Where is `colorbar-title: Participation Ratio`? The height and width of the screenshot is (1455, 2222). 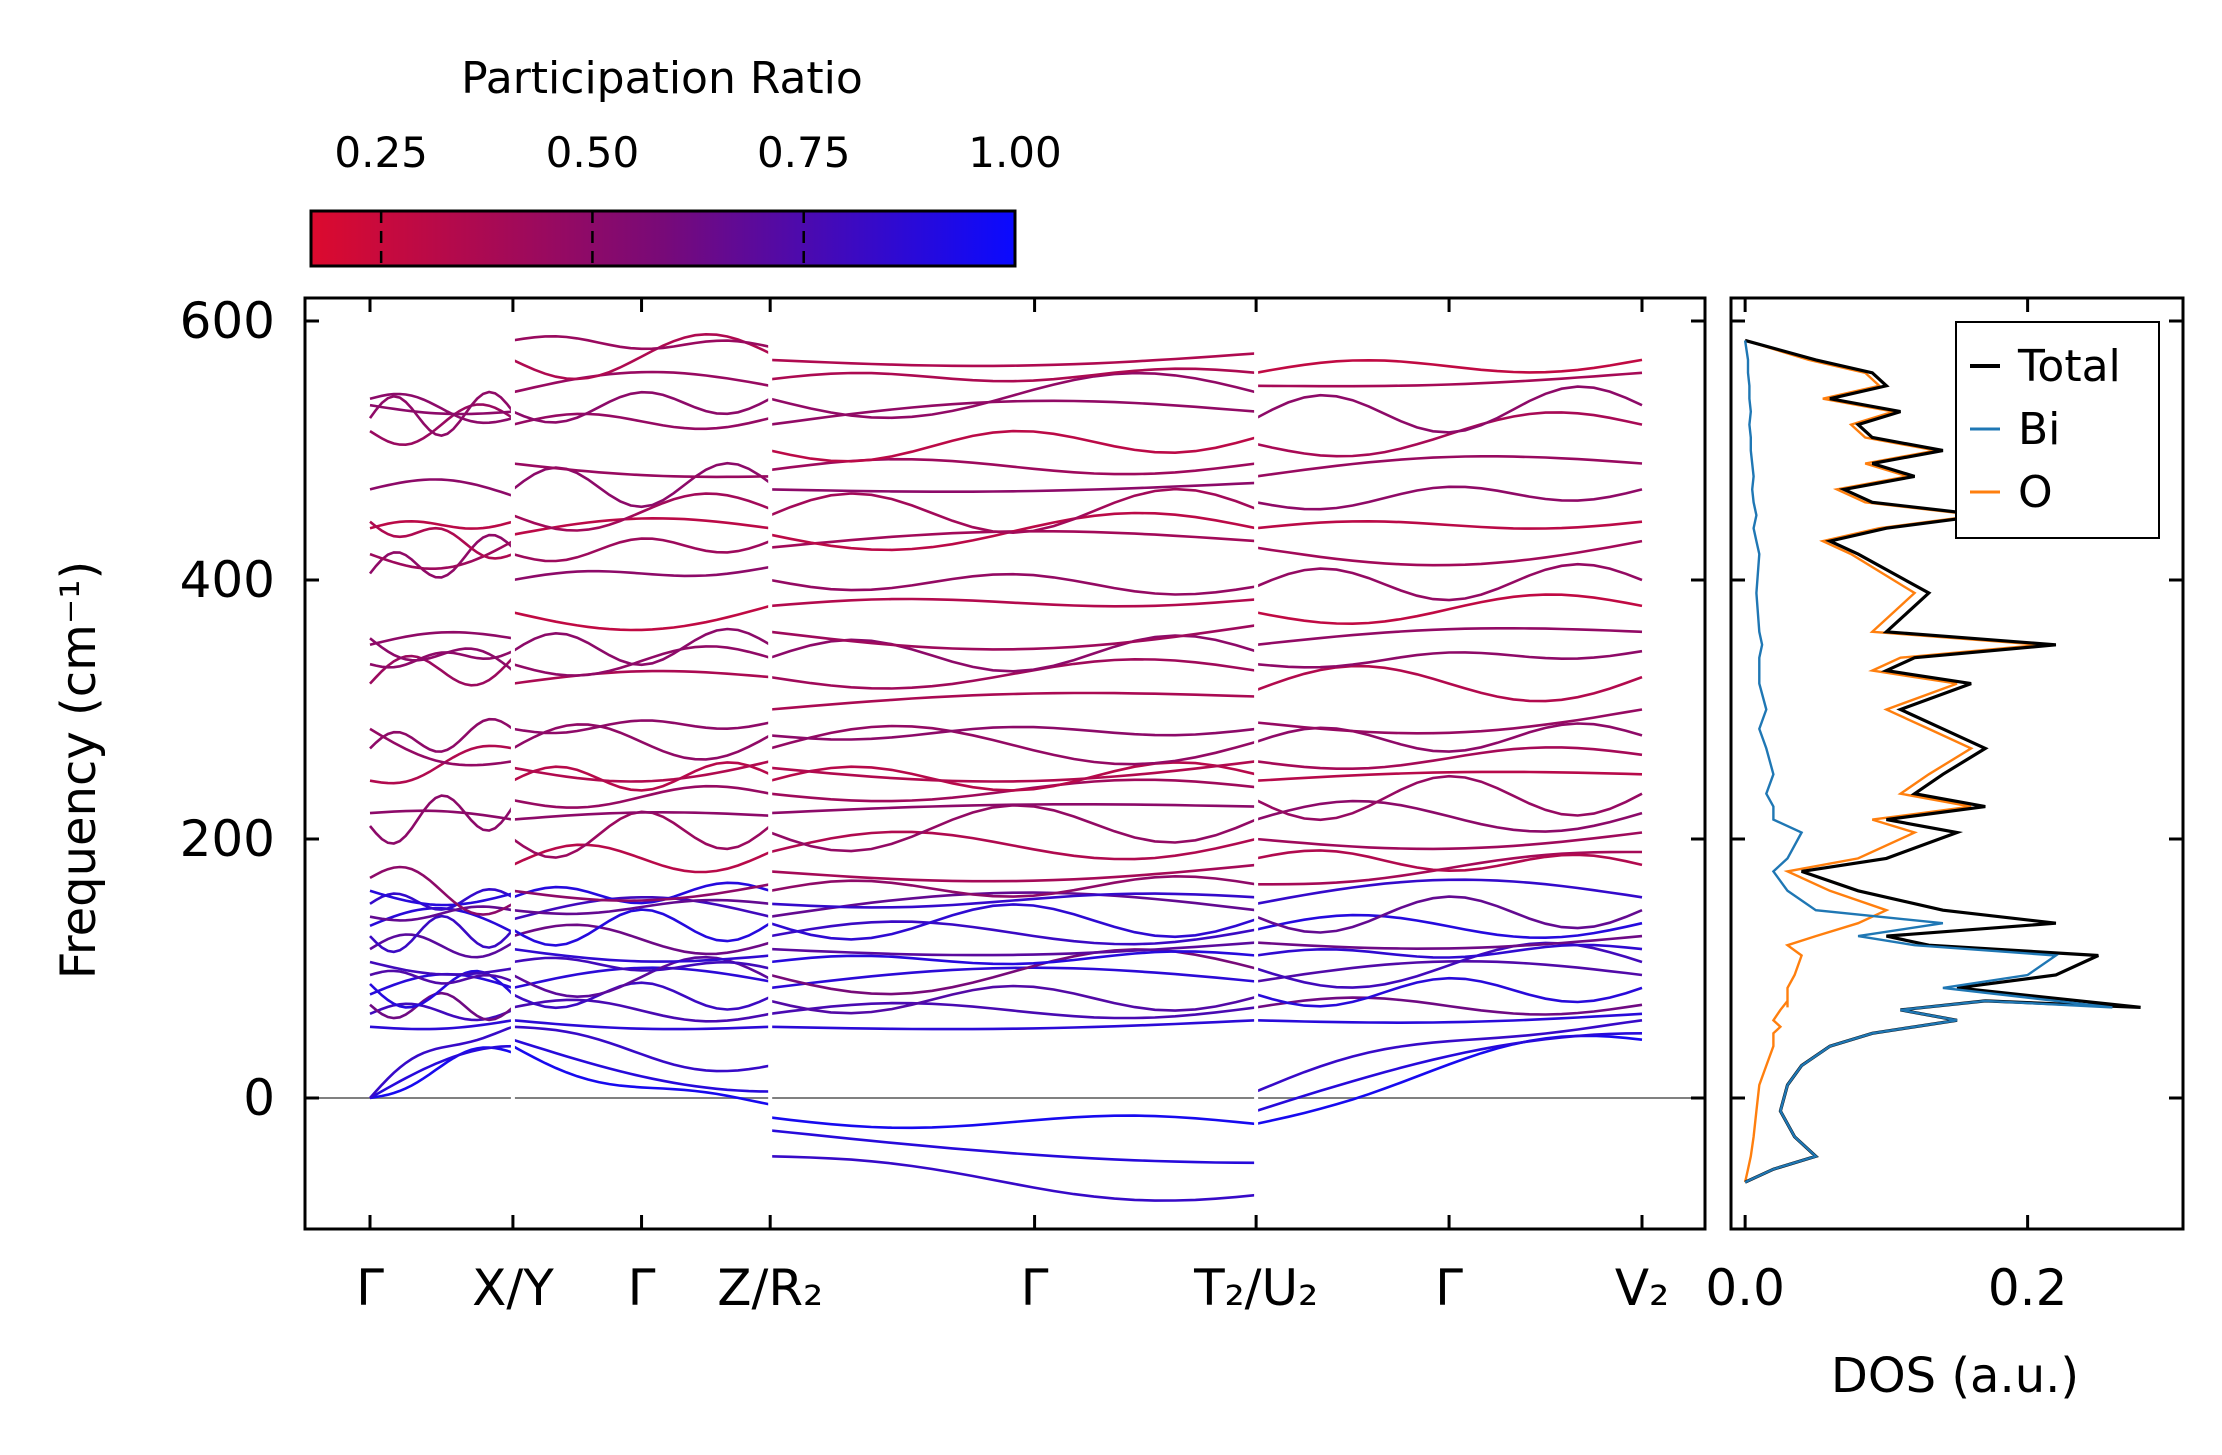
colorbar-title: Participation Ratio is located at coordinates (662, 78).